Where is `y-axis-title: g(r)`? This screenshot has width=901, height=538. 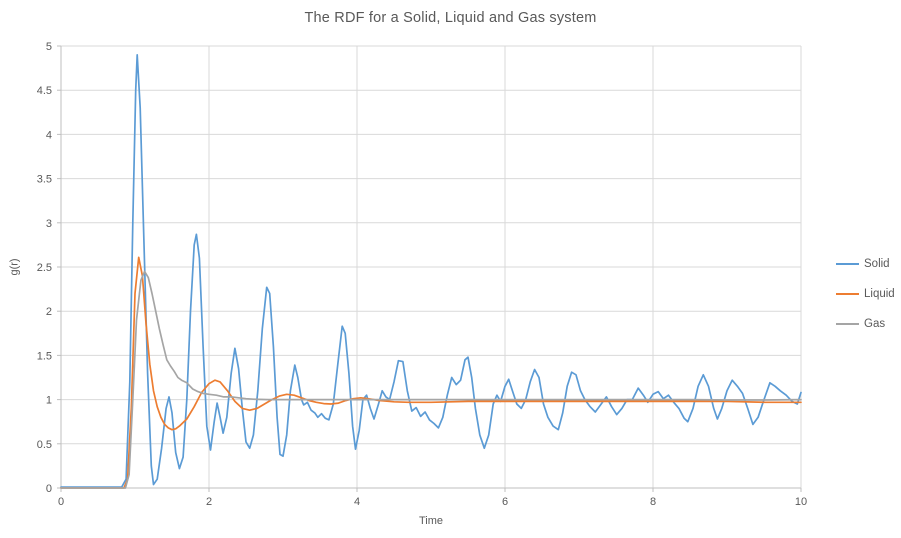 y-axis-title: g(r) is located at coordinates (14, 267).